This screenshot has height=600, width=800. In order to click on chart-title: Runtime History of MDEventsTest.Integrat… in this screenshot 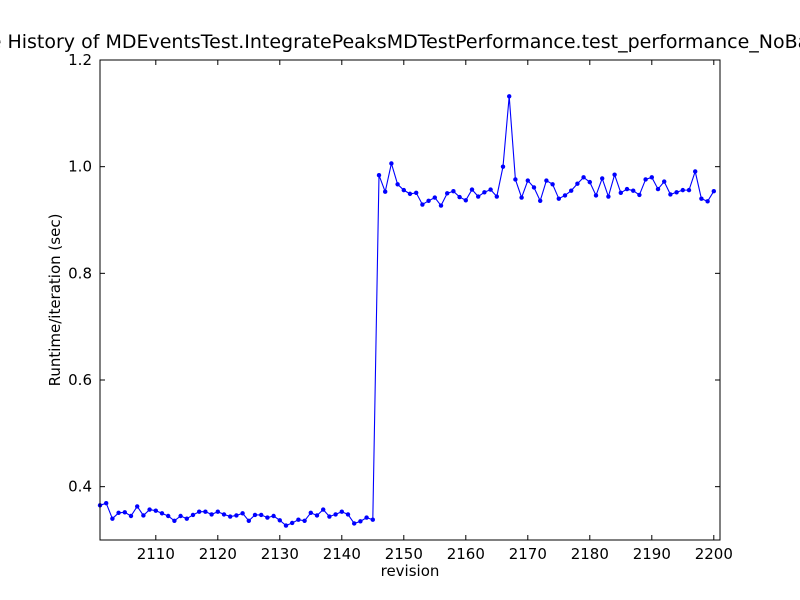, I will do `click(400, 42)`.